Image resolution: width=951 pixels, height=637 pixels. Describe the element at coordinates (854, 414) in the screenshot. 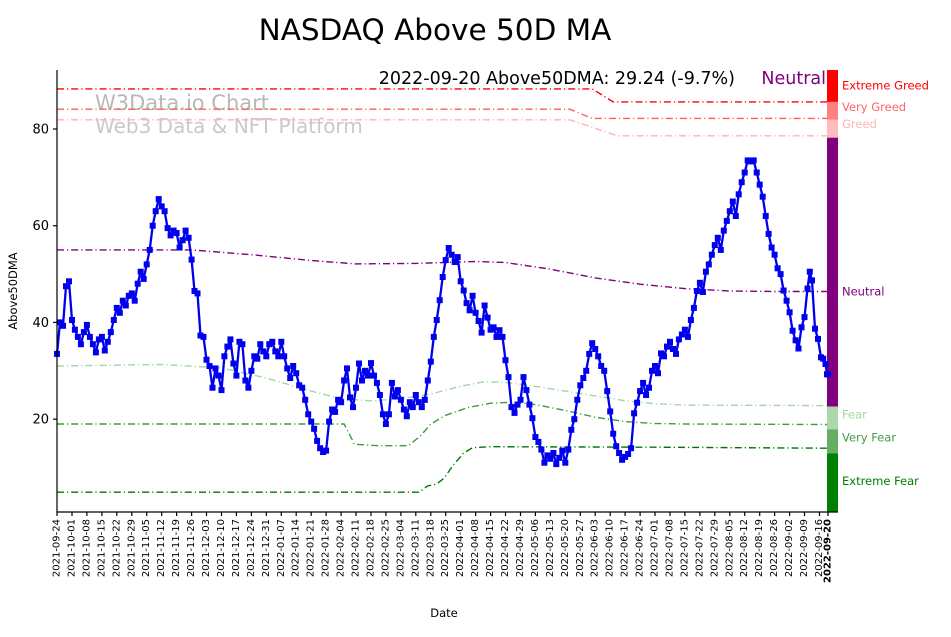

I see `zone-label-fear: Fear` at that location.